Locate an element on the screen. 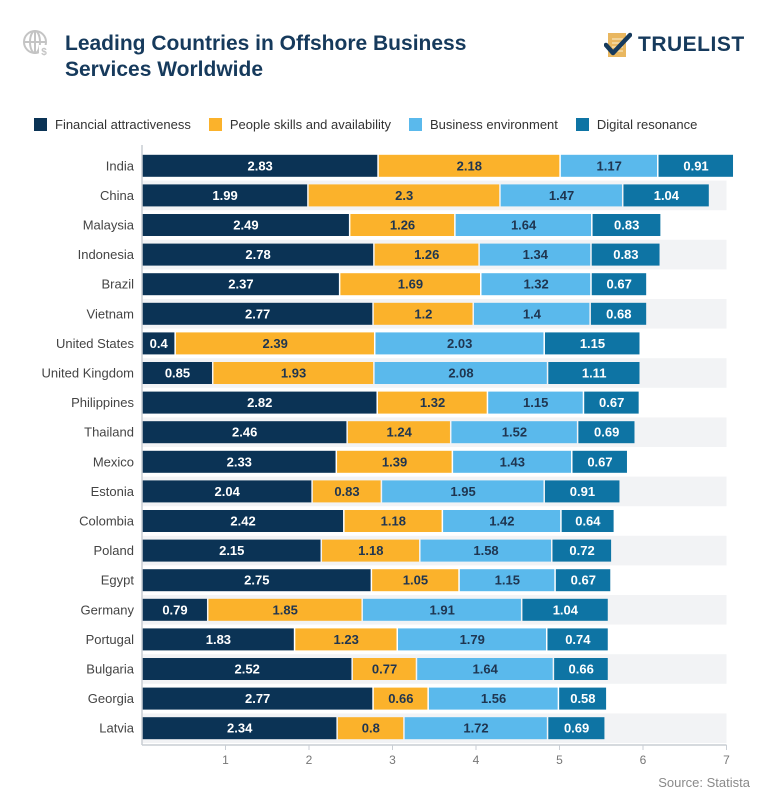 This screenshot has width=768, height=810. data-label: 2.75 is located at coordinates (256, 580).